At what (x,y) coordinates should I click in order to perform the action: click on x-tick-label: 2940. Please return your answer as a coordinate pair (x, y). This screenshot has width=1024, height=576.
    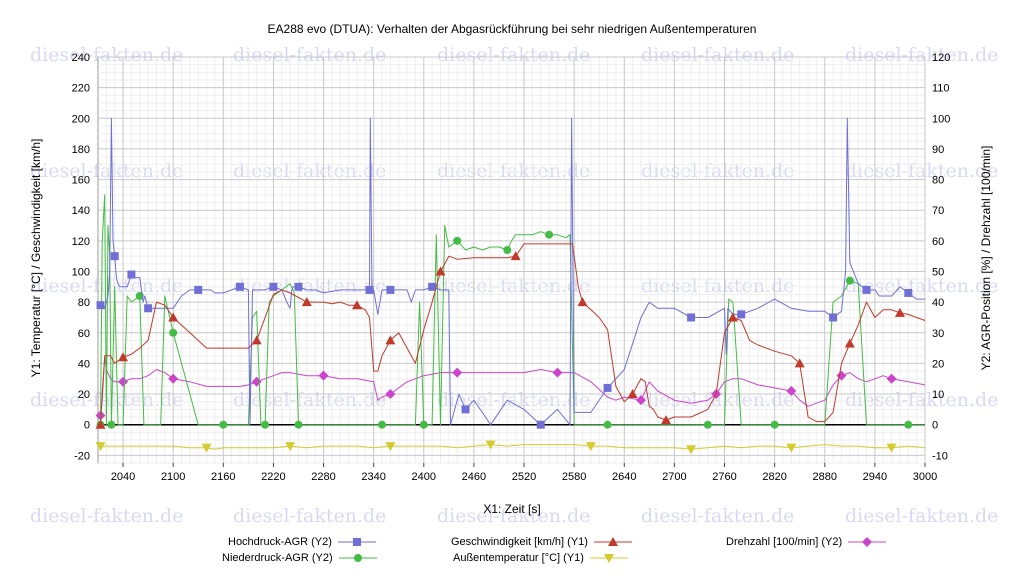
    Looking at the image, I should click on (875, 477).